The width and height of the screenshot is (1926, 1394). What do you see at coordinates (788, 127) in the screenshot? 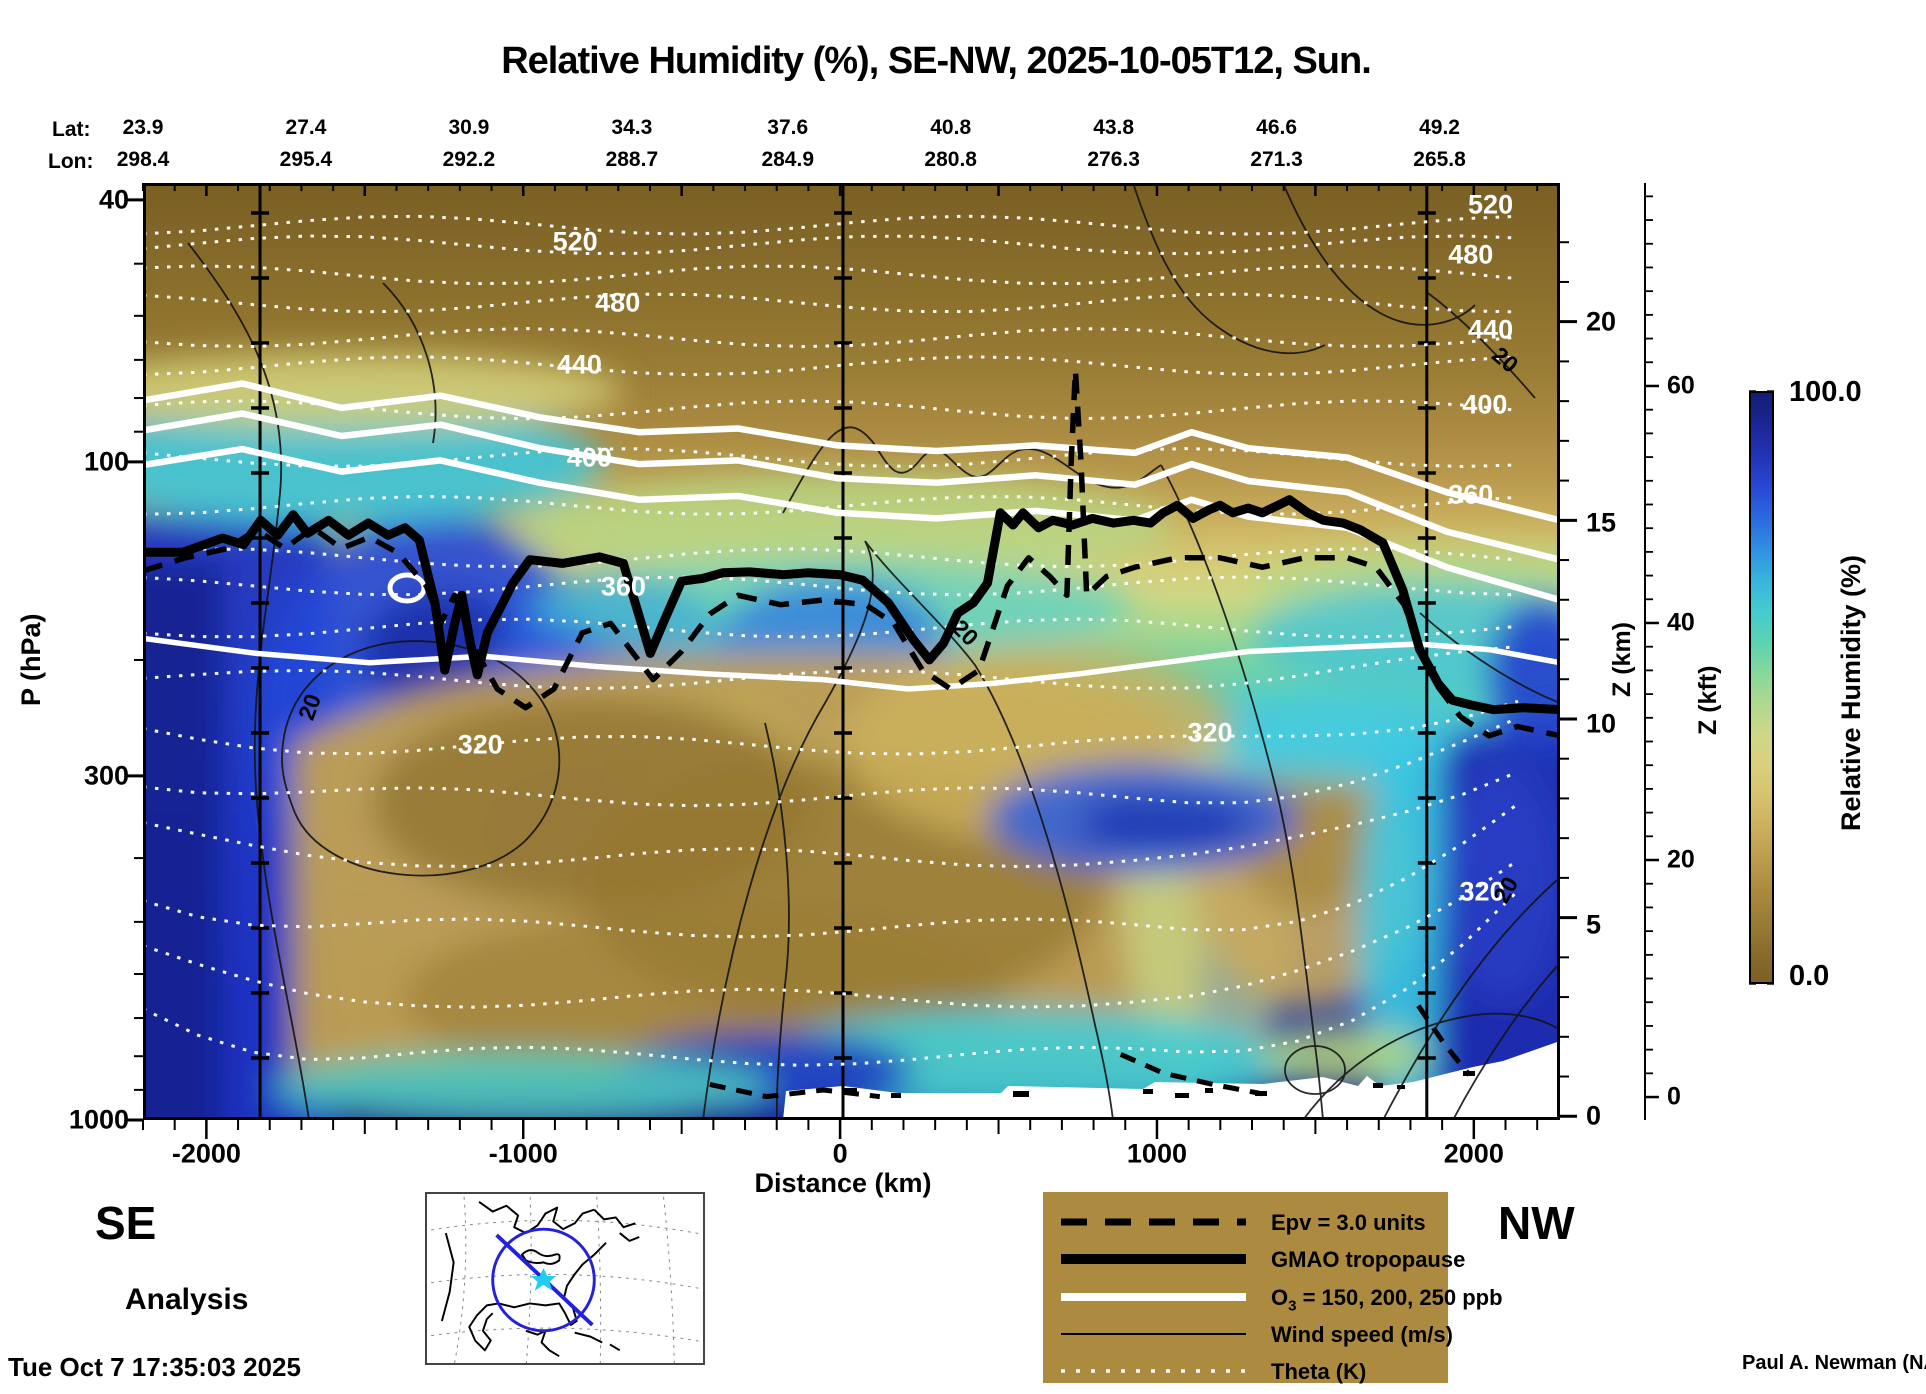
I see `lat-value: 37.6` at bounding box center [788, 127].